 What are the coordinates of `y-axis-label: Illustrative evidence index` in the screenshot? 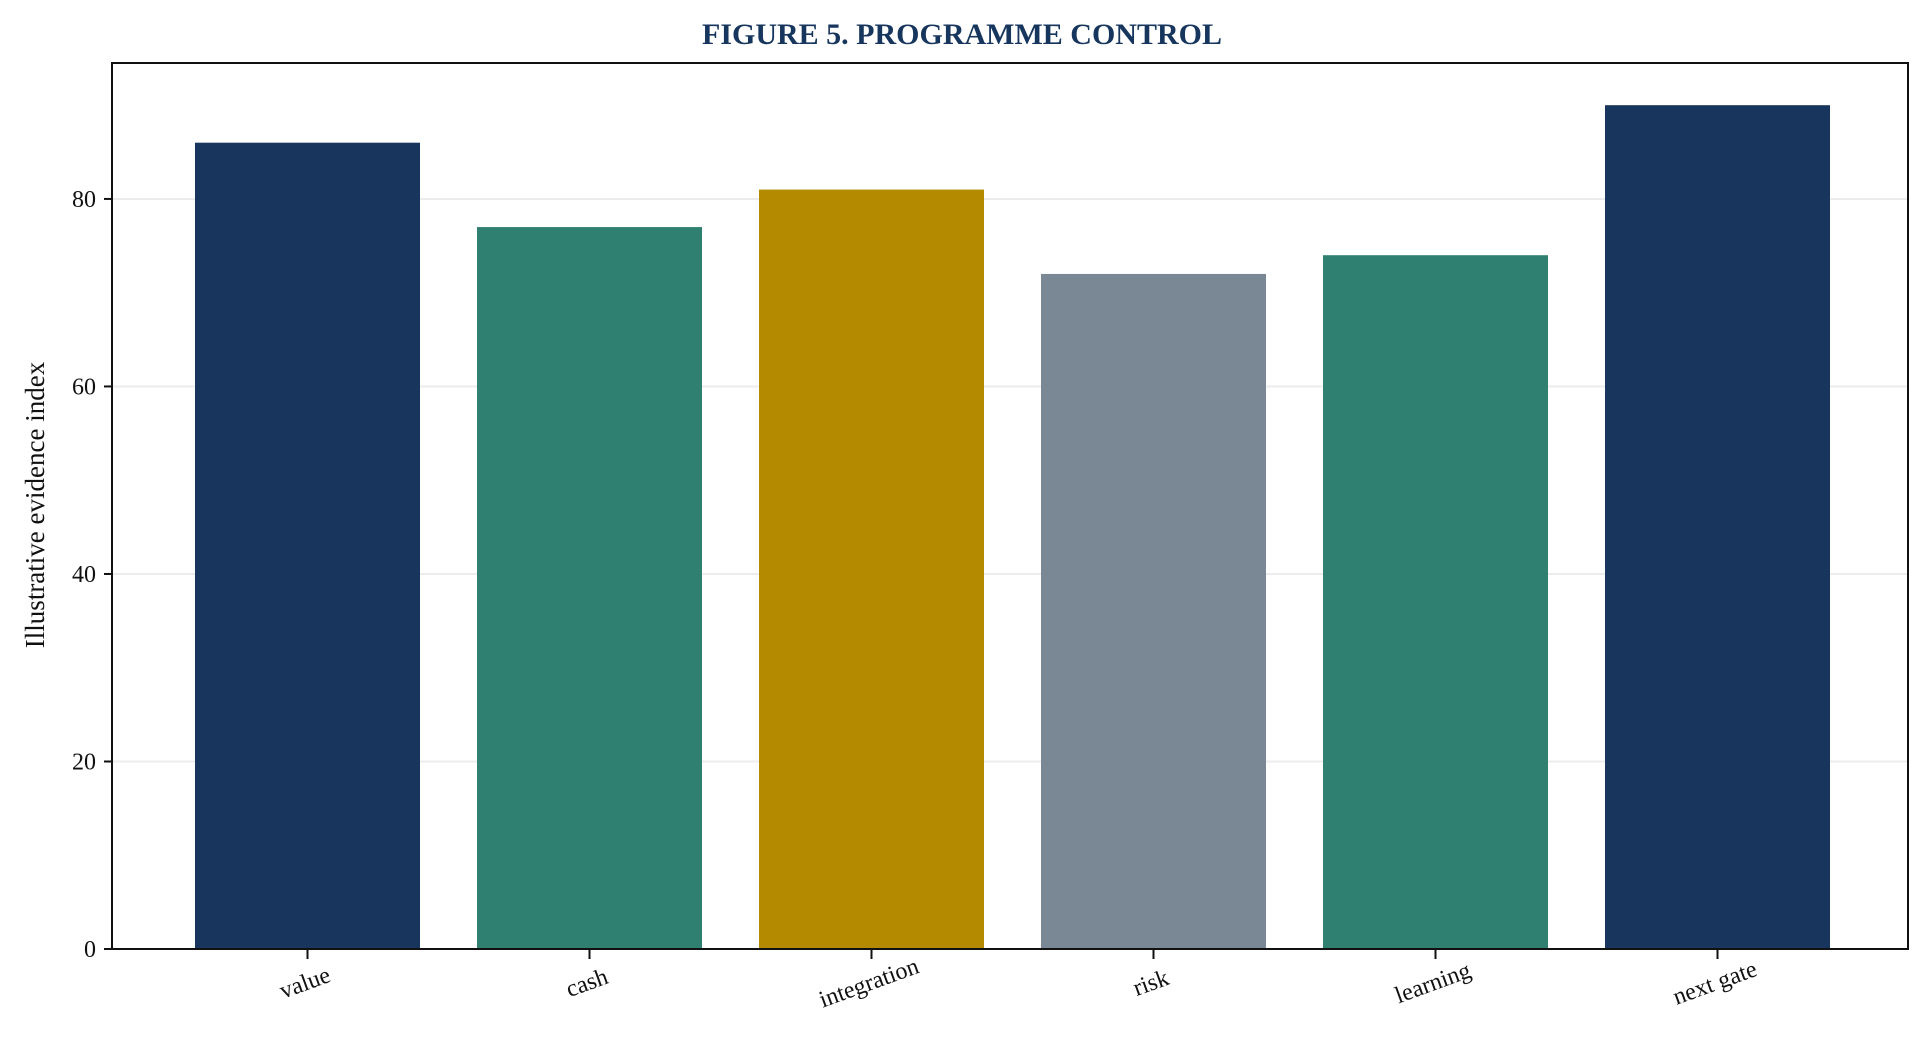 It's located at (35, 504).